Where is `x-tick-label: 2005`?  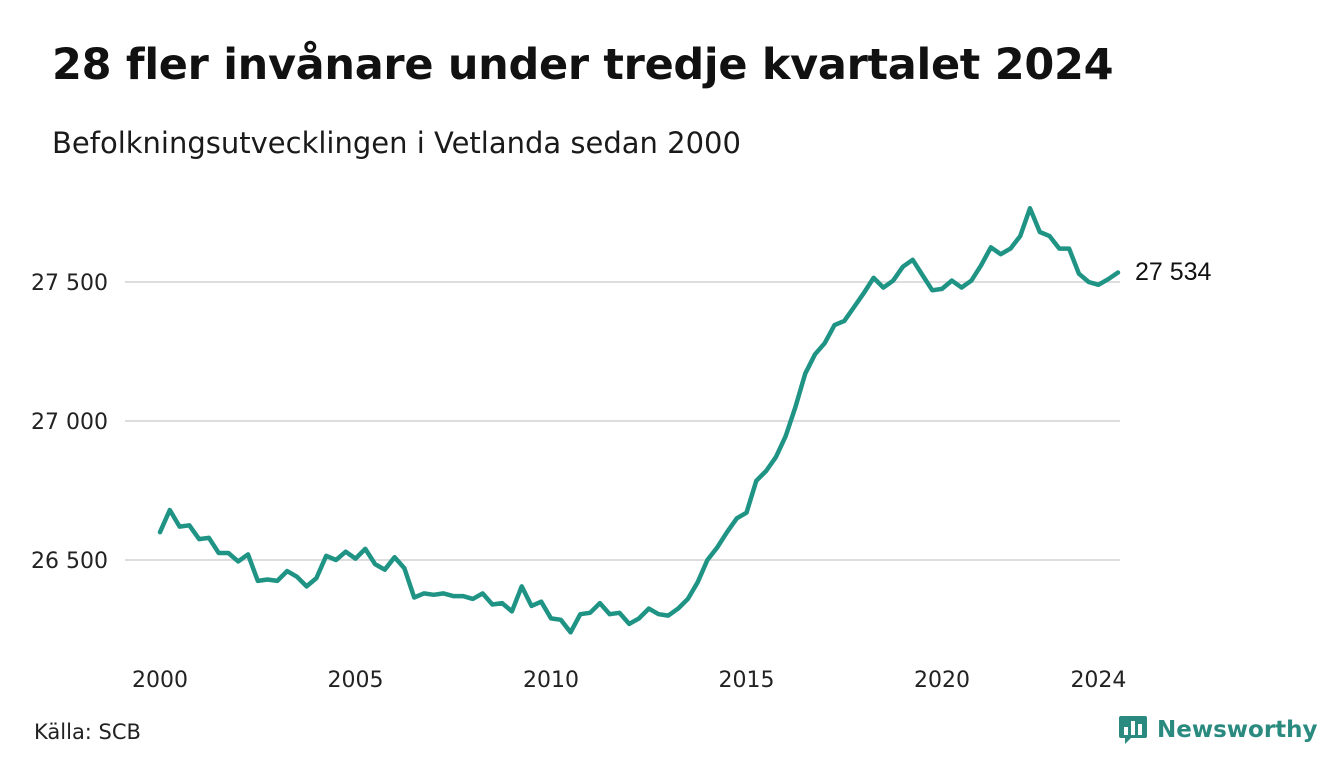 x-tick-label: 2005 is located at coordinates (356, 680).